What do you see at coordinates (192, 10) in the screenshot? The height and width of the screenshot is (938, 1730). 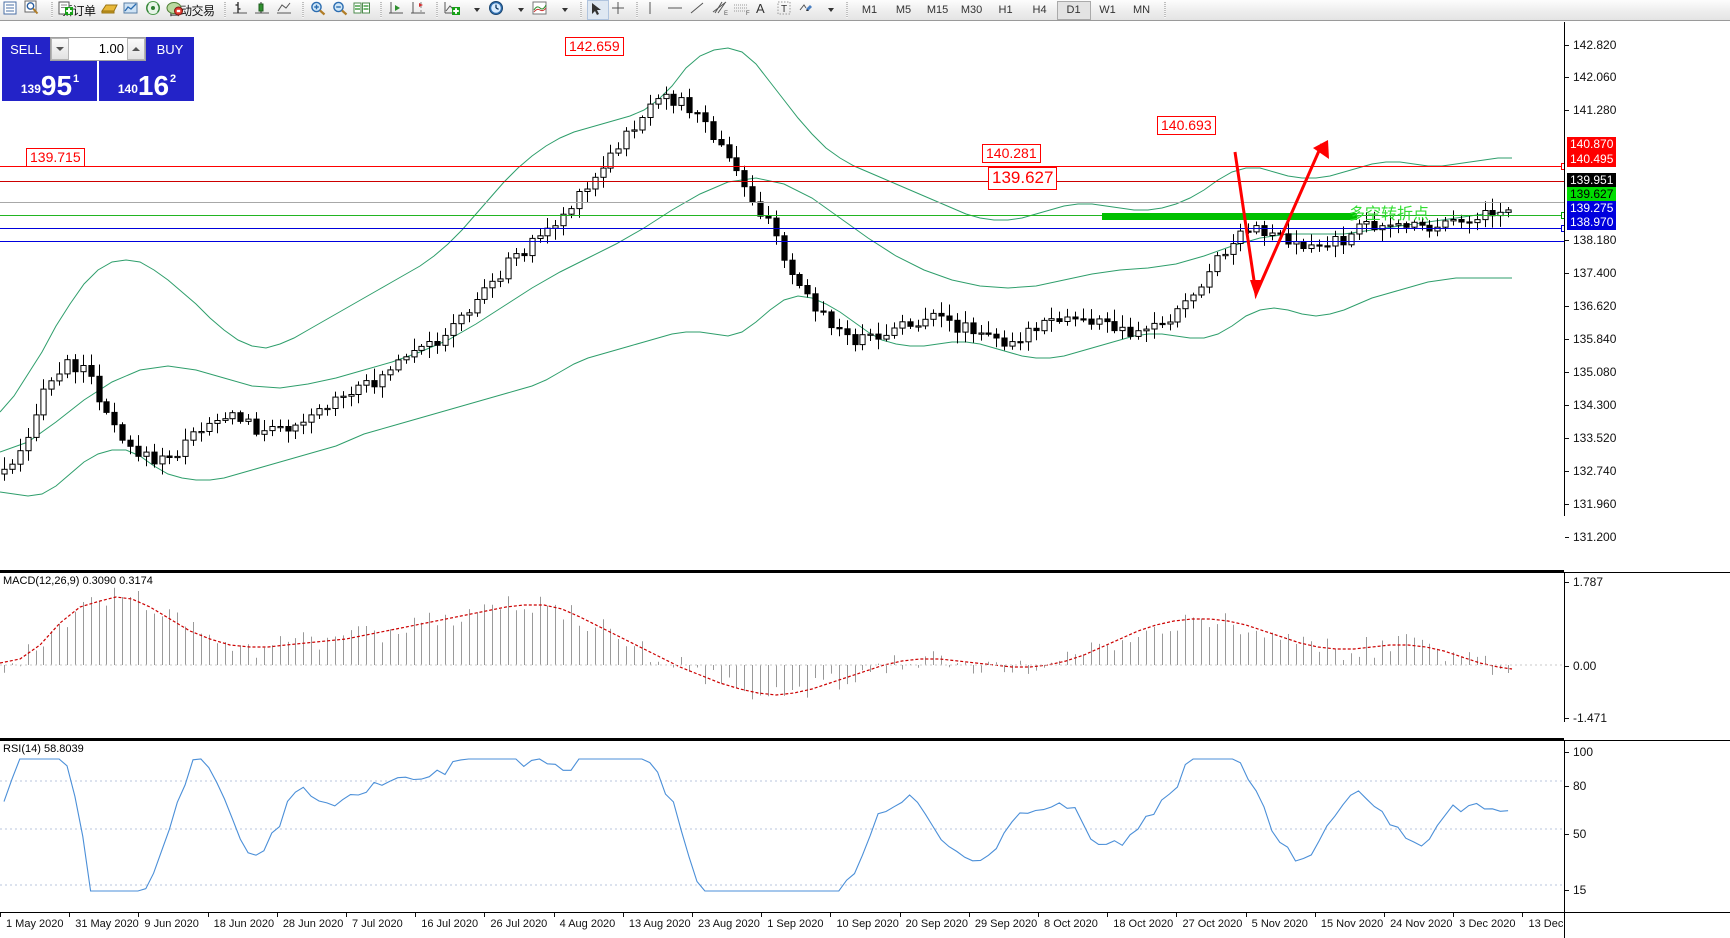 I see `autotrade-button: 自动交易` at bounding box center [192, 10].